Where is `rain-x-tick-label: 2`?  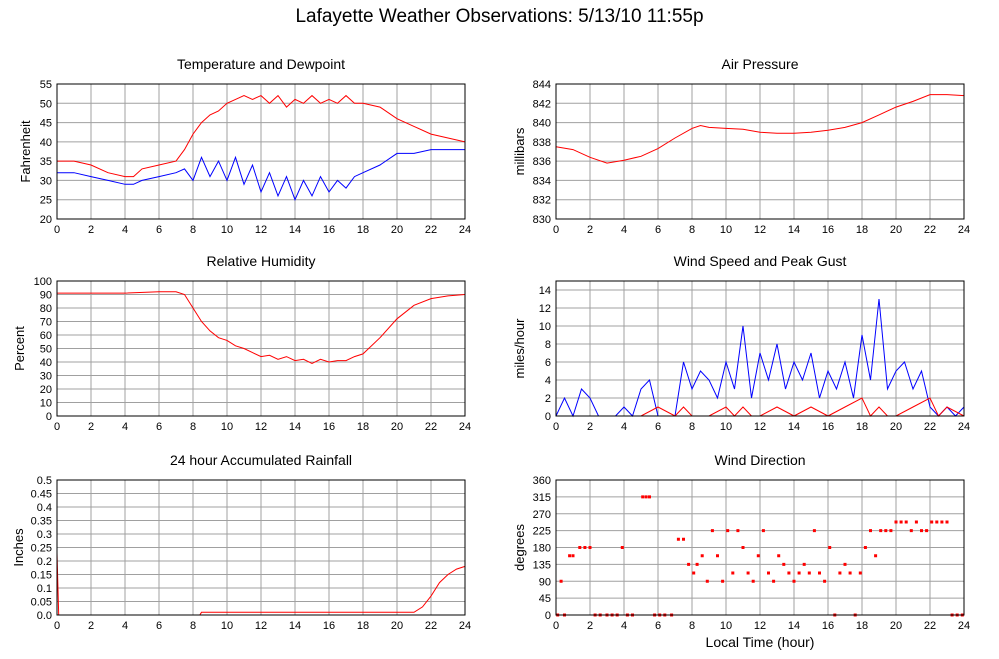
rain-x-tick-label: 2 is located at coordinates (91, 626).